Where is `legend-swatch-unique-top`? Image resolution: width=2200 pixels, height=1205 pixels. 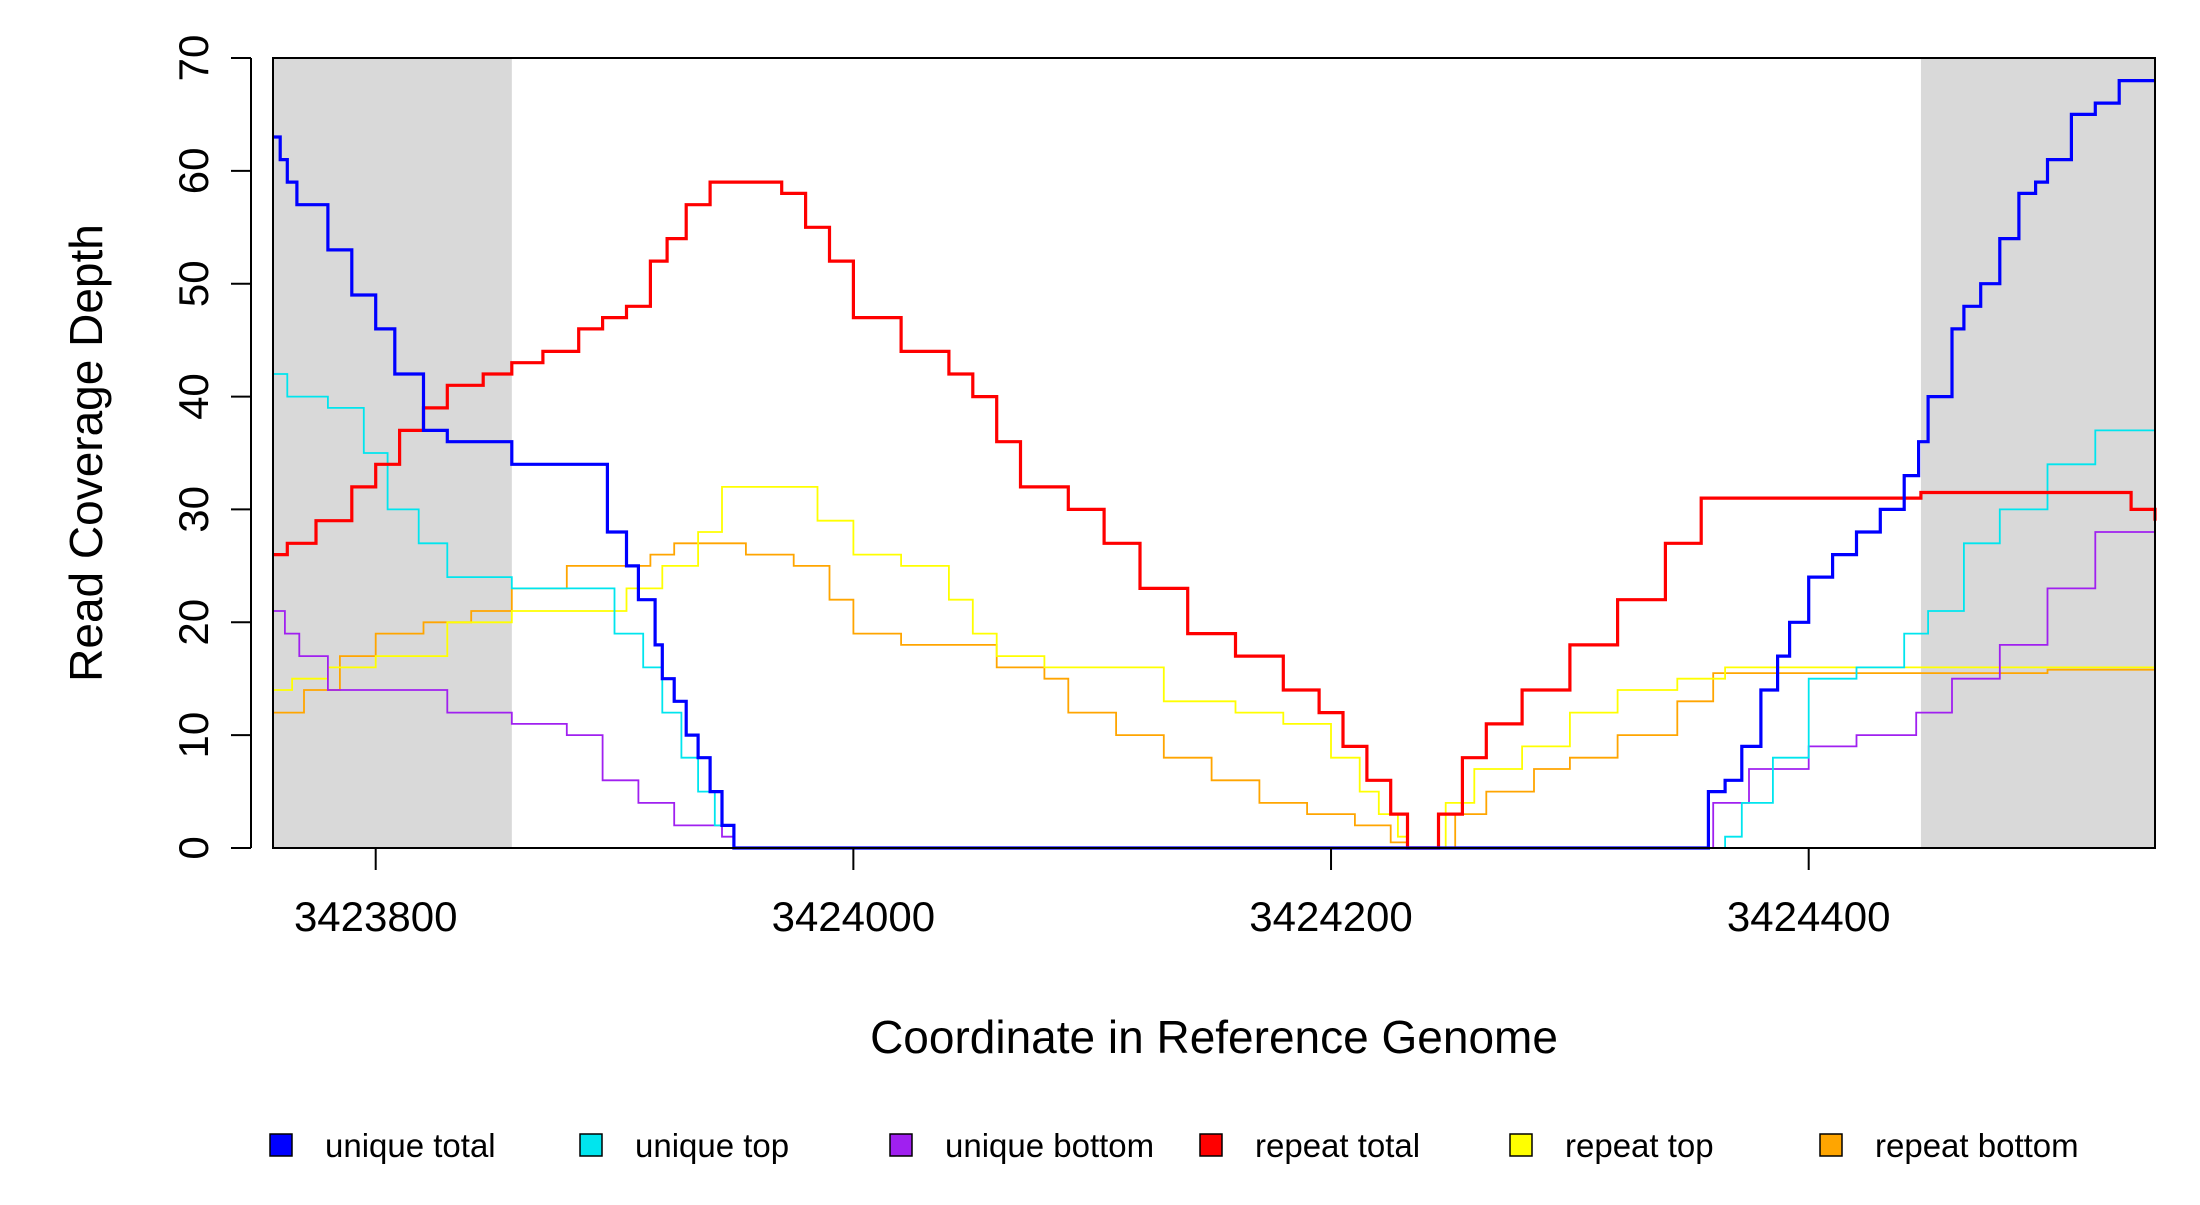 legend-swatch-unique-top is located at coordinates (591, 1145).